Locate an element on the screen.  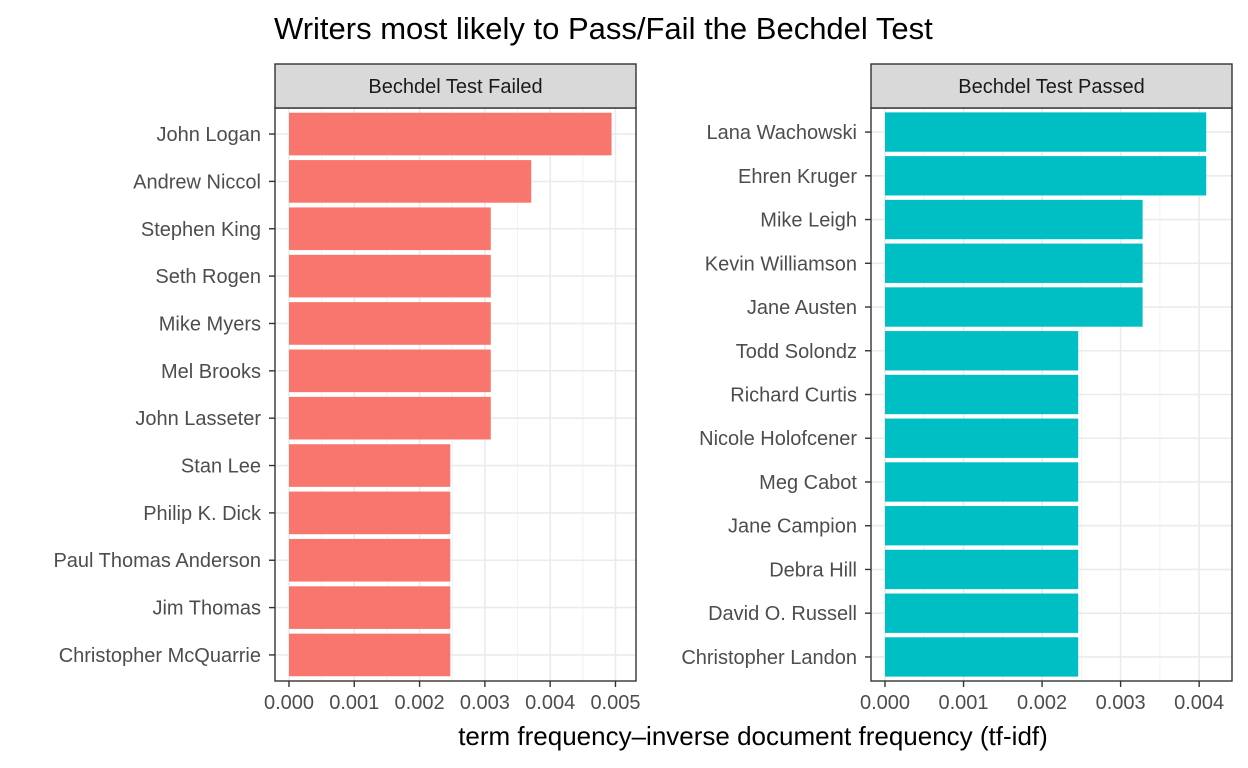
bar-meg-cabot is located at coordinates (982, 482).